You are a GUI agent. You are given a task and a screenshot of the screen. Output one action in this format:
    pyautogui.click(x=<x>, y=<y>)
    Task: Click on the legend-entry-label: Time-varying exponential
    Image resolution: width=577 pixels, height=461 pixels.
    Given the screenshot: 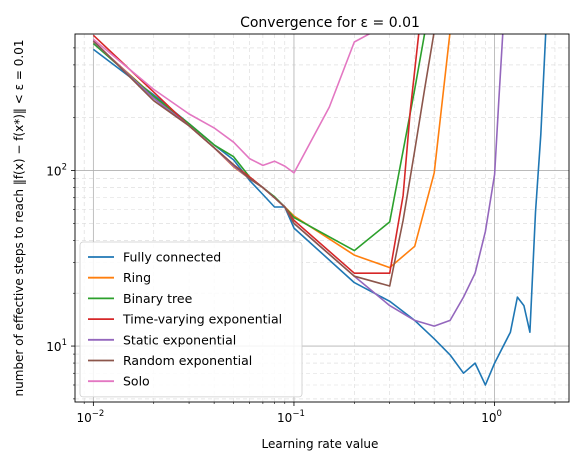 What is the action you would take?
    pyautogui.click(x=202, y=319)
    